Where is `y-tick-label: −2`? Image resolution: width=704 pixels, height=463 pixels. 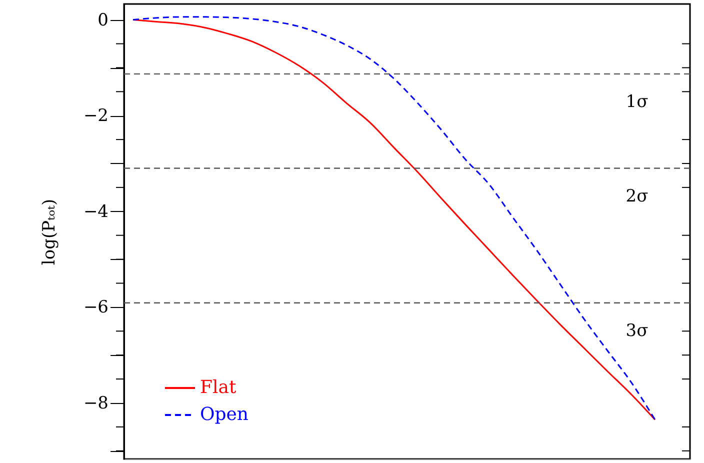 y-tick-label: −2 is located at coordinates (95, 116).